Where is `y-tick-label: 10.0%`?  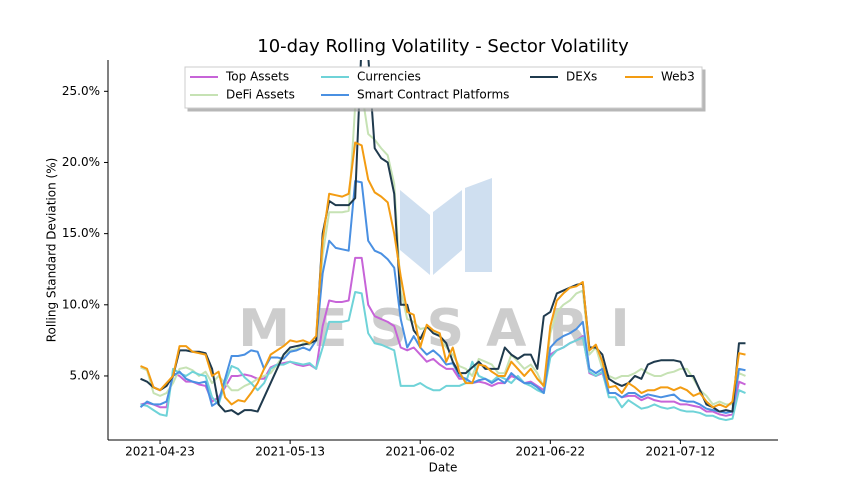 y-tick-label: 10.0% is located at coordinates (81, 304).